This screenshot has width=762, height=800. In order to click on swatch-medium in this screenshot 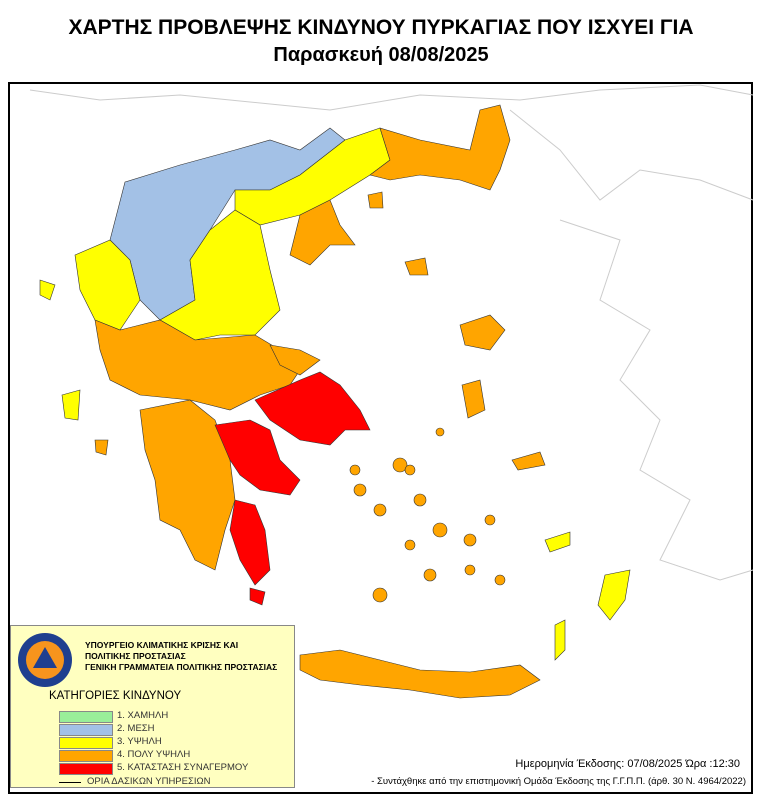, I will do `click(86, 730)`.